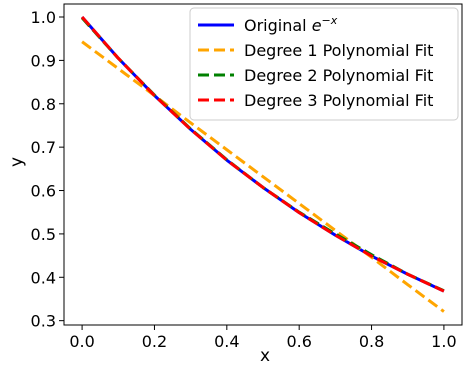  Describe the element at coordinates (43, 191) in the screenshot. I see `y-tick-label: 0.6` at that location.